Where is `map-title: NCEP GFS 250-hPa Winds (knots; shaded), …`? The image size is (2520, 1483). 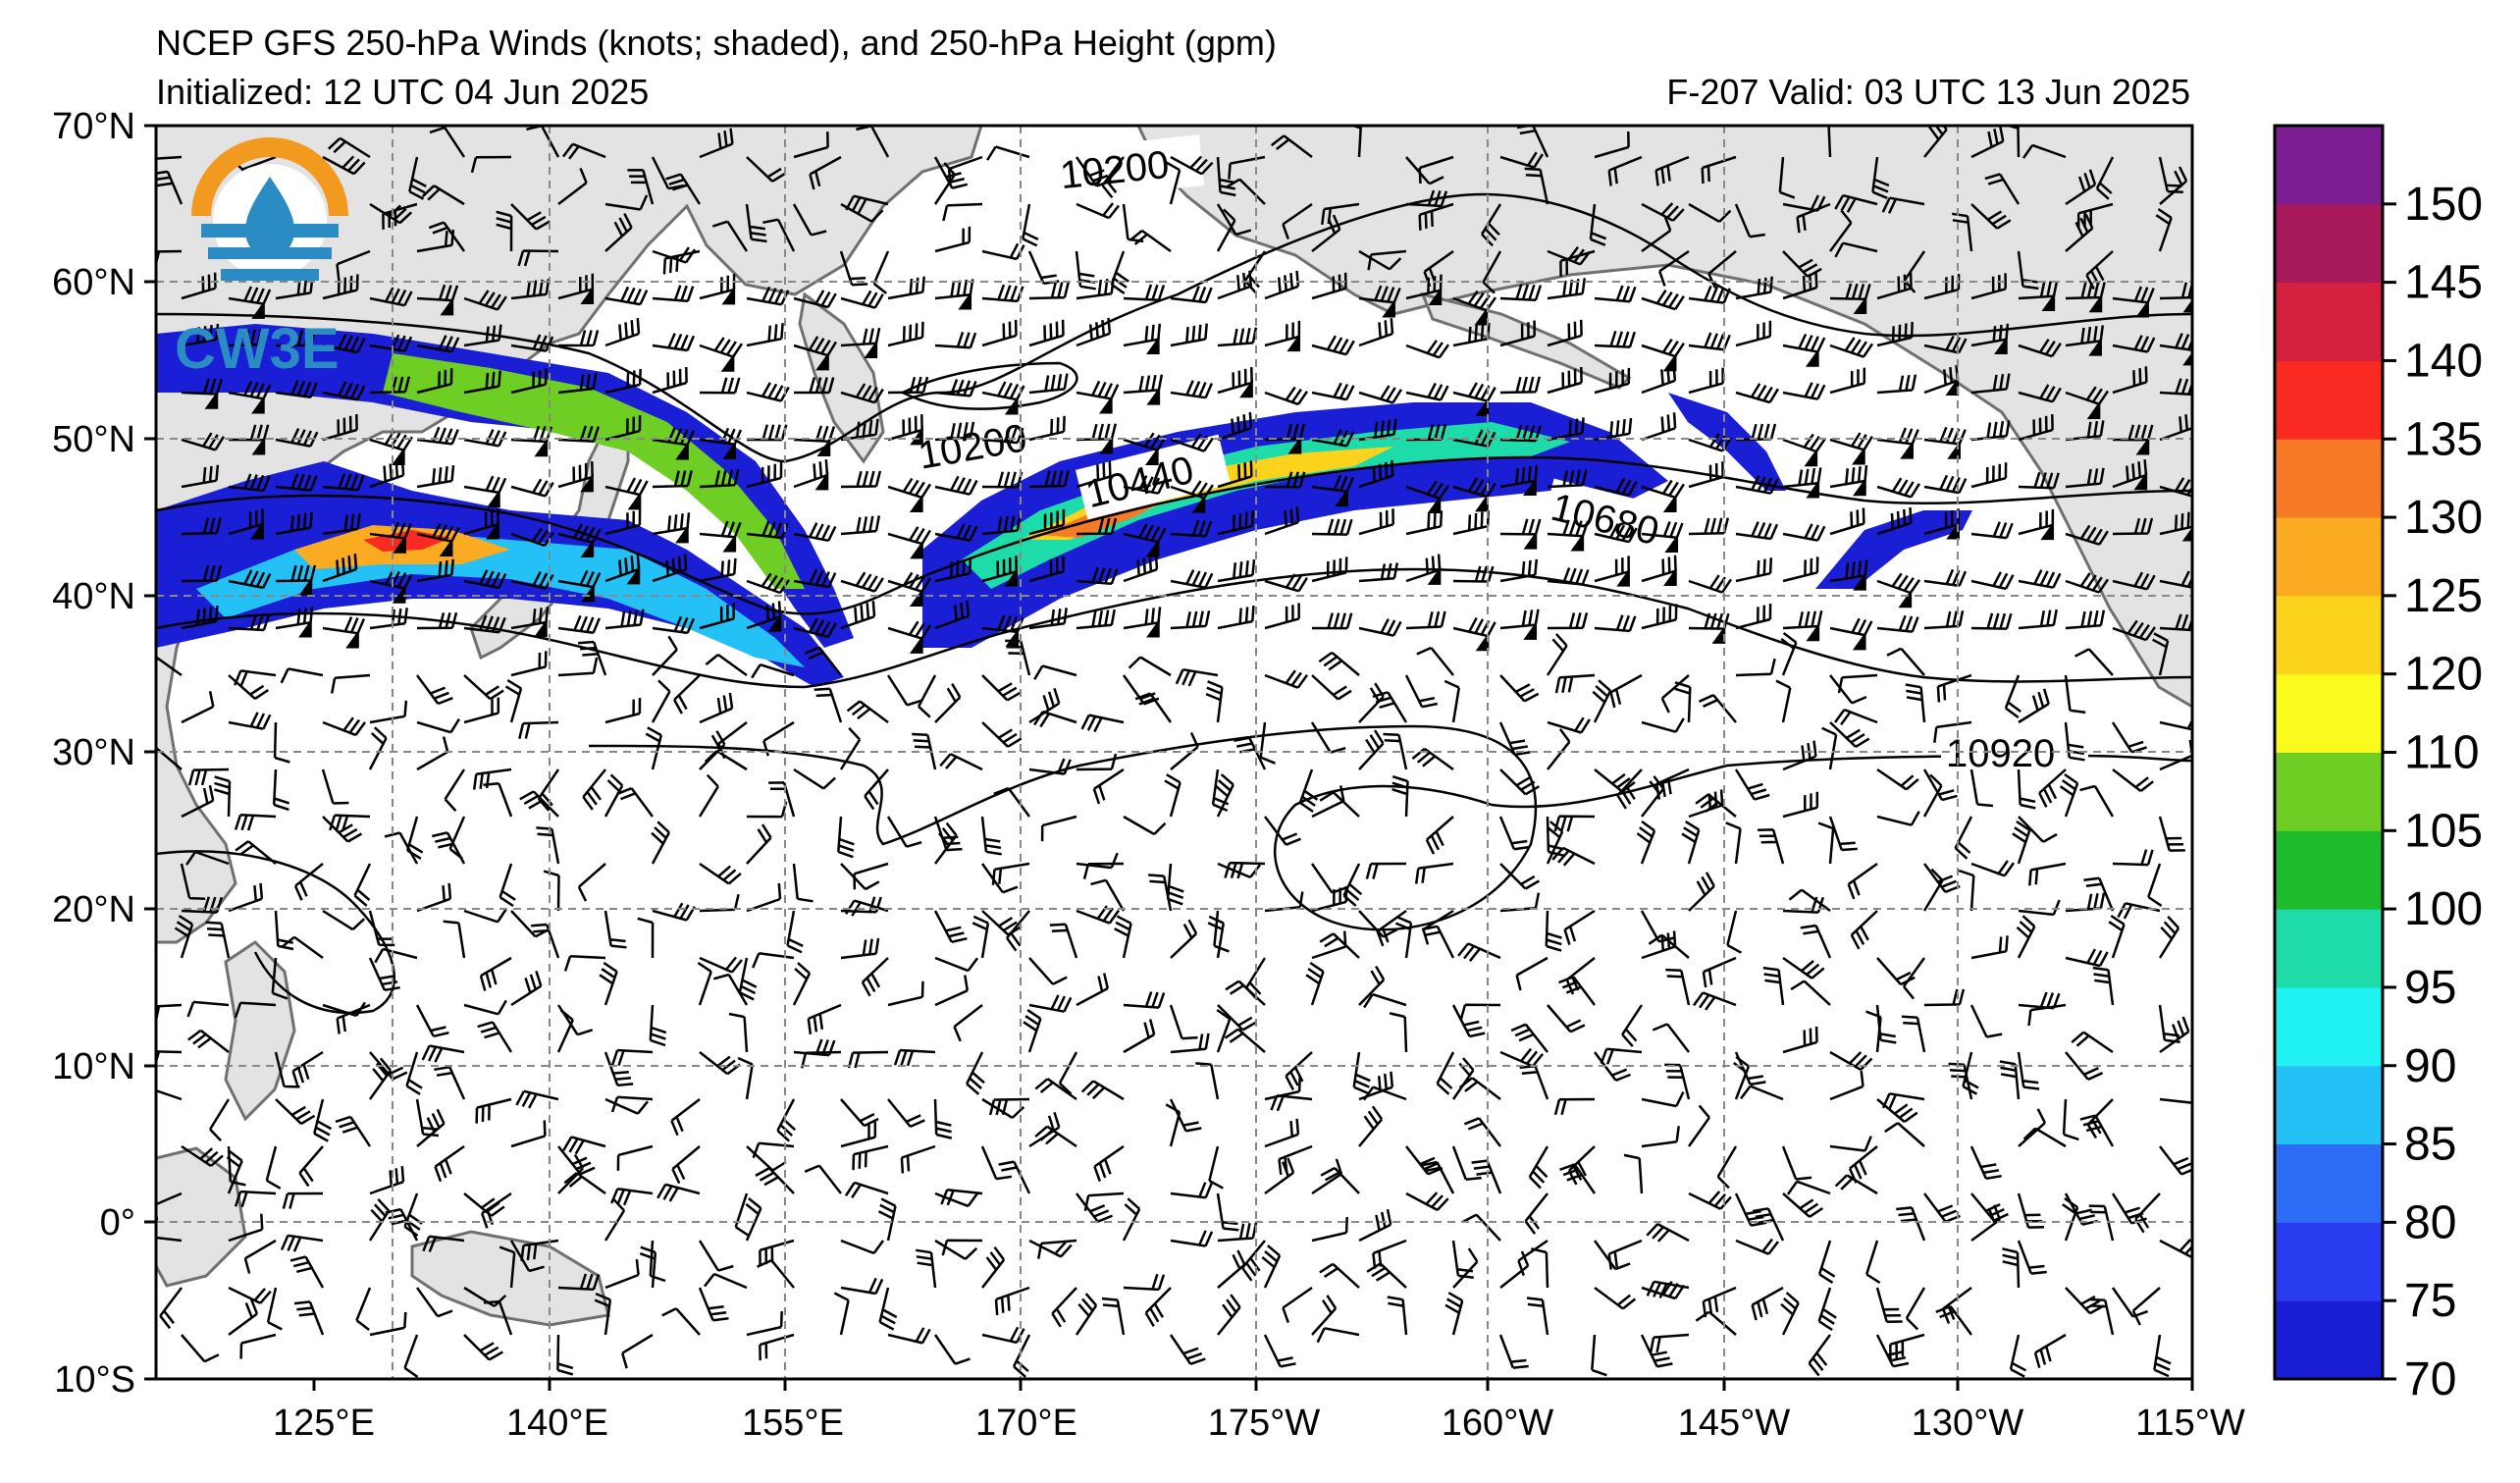 map-title: NCEP GFS 250-hPa Winds (knots; shaded), … is located at coordinates (716, 43).